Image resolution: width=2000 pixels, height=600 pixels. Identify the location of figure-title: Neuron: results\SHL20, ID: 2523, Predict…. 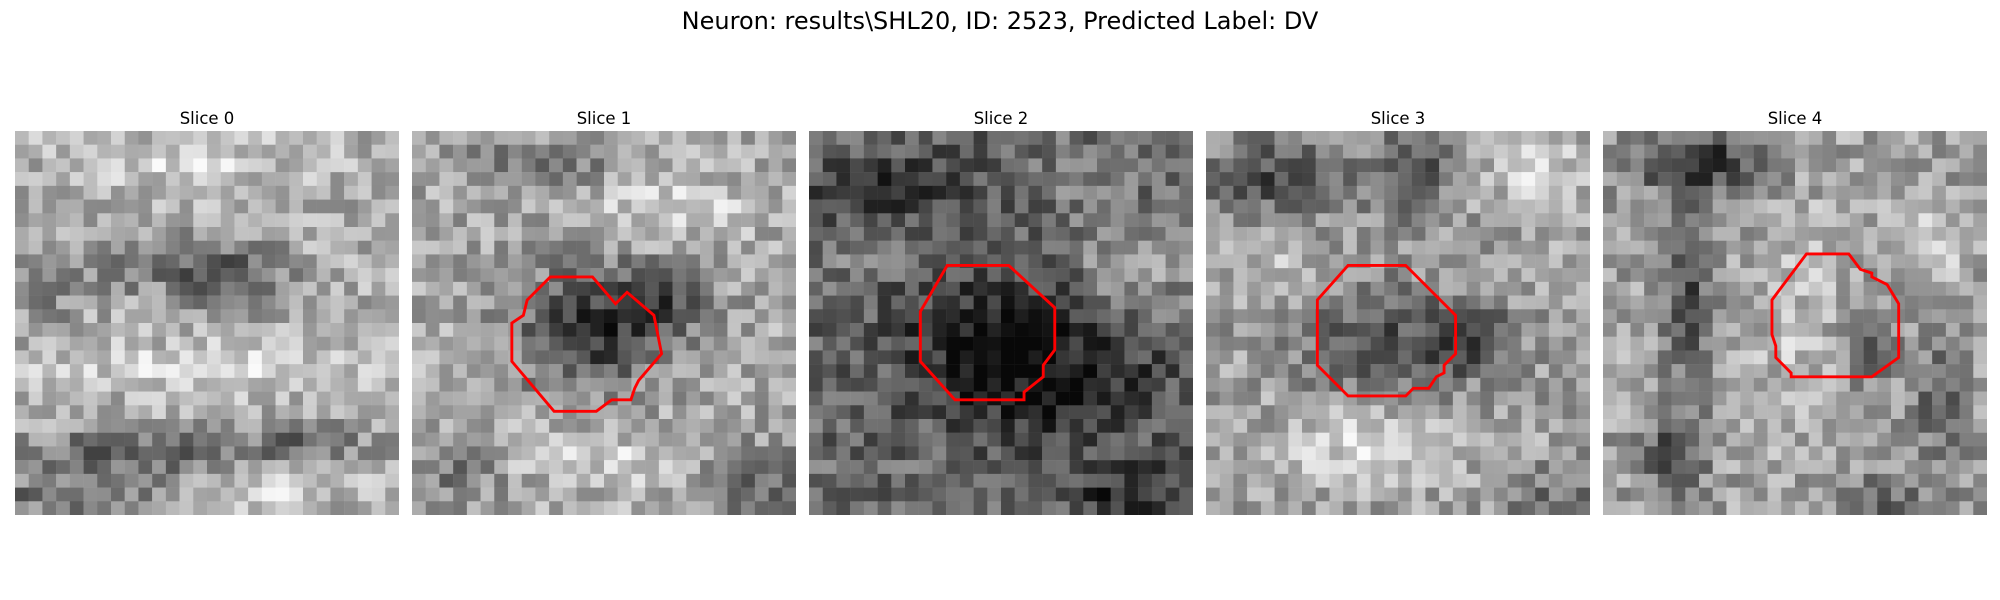
(1000, 21).